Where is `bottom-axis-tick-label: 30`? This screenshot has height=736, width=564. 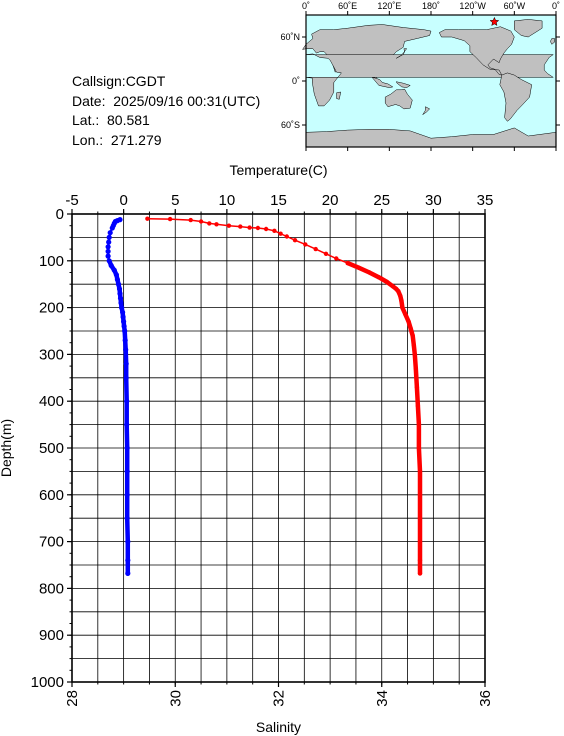
bottom-axis-tick-label: 30 is located at coordinates (175, 698).